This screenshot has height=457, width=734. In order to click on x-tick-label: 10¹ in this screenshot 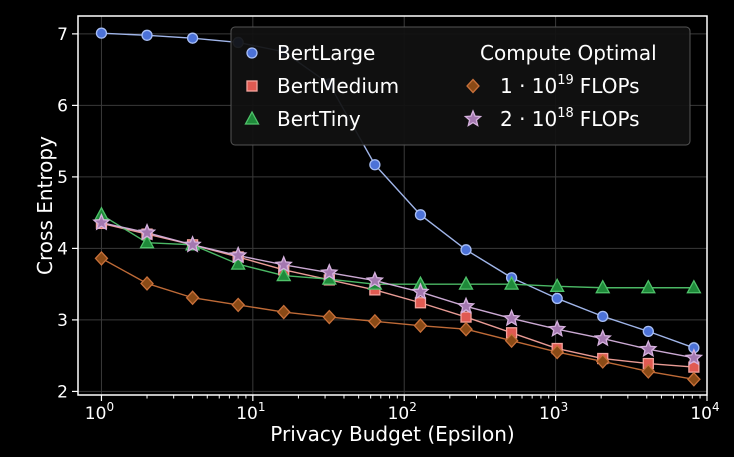, I will do `click(250, 412)`.